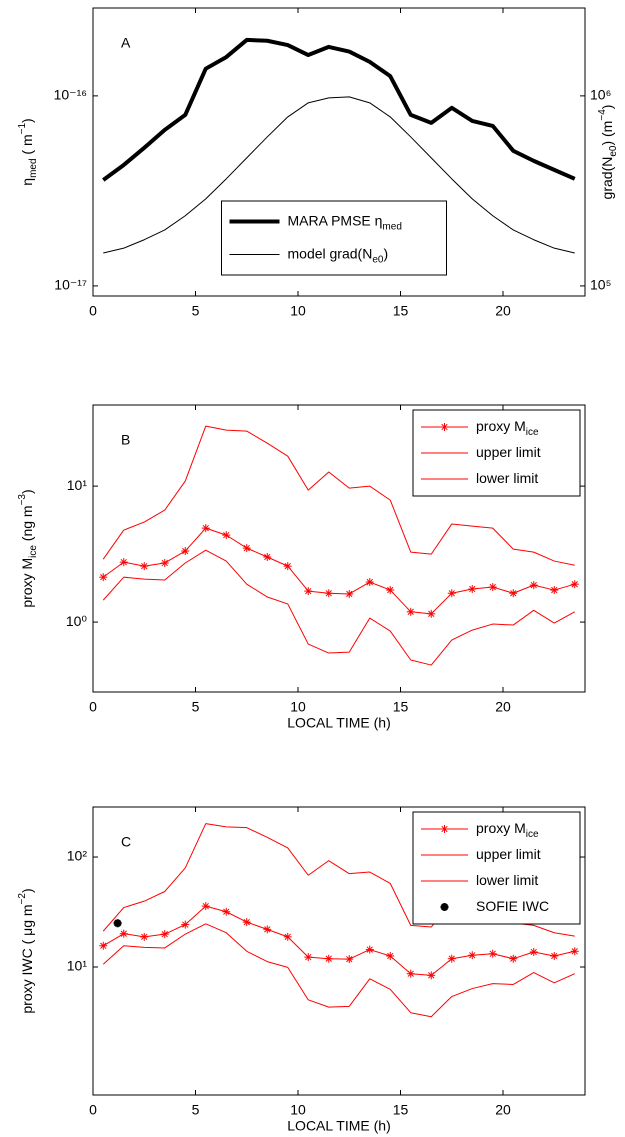  Describe the element at coordinates (27, 491) in the screenshot. I see `y-axis-label-part: )` at that location.